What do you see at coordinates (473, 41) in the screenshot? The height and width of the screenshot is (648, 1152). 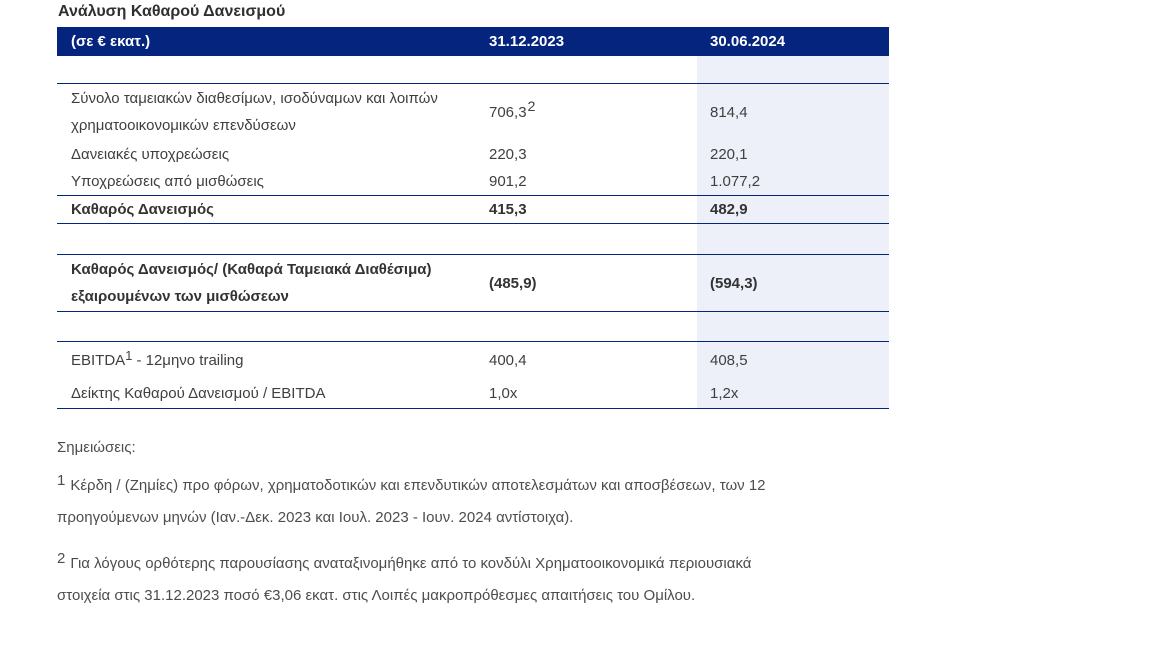 I see `table-header-row: (σε € εκατ.) 31.12.2023 30.06.2024` at bounding box center [473, 41].